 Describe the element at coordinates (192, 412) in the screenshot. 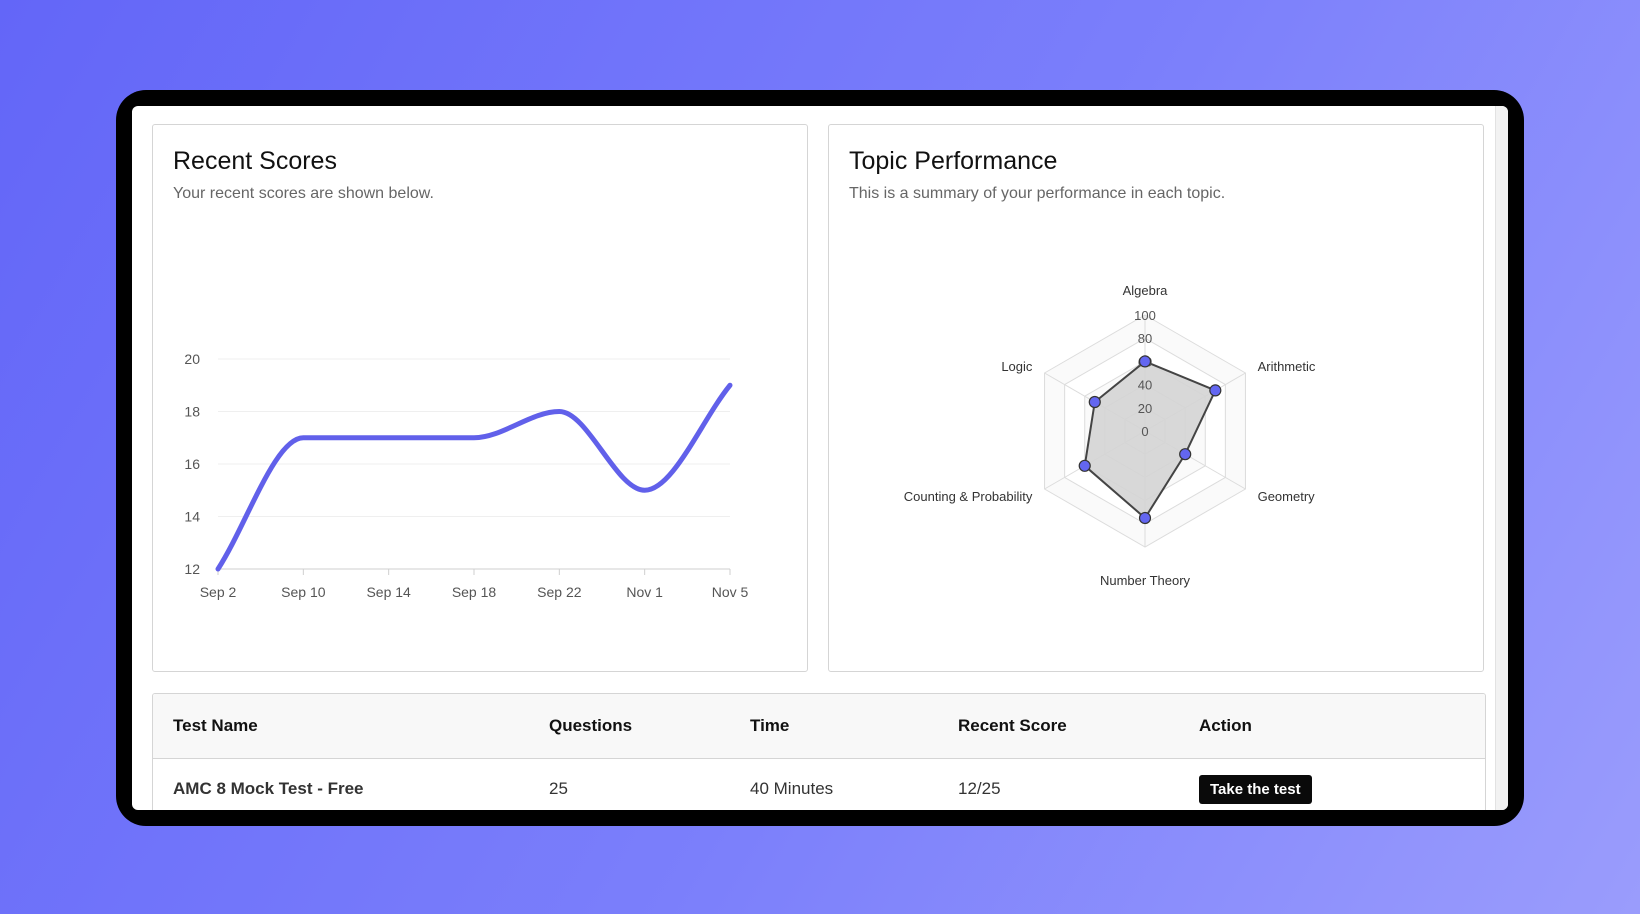

I see `y-tick-label-18: 18` at that location.